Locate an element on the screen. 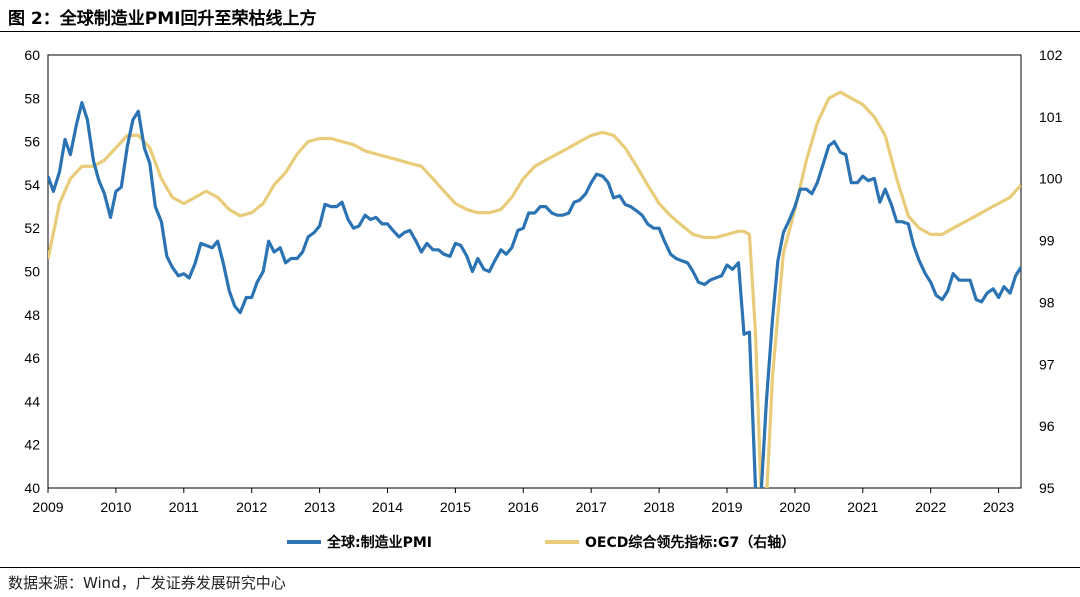 The image size is (1080, 597). x-axis-tick-label: 2014 is located at coordinates (387, 507).